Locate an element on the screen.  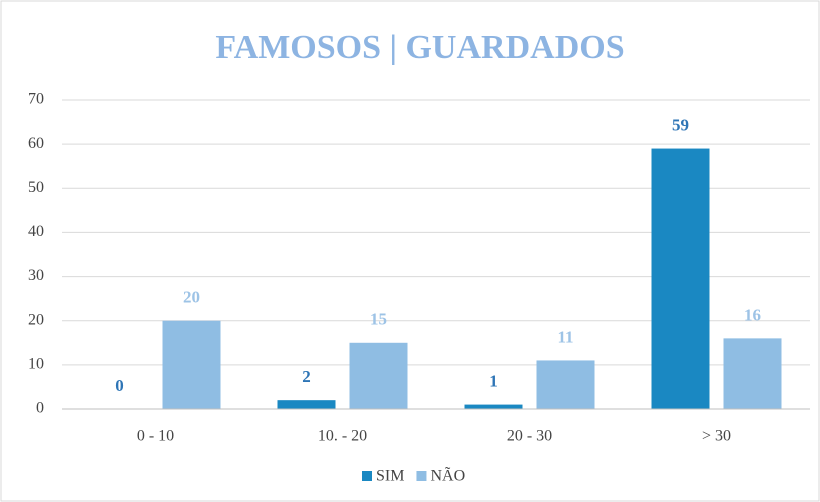
x-tick-label: 0 - 10 is located at coordinates (155, 436).